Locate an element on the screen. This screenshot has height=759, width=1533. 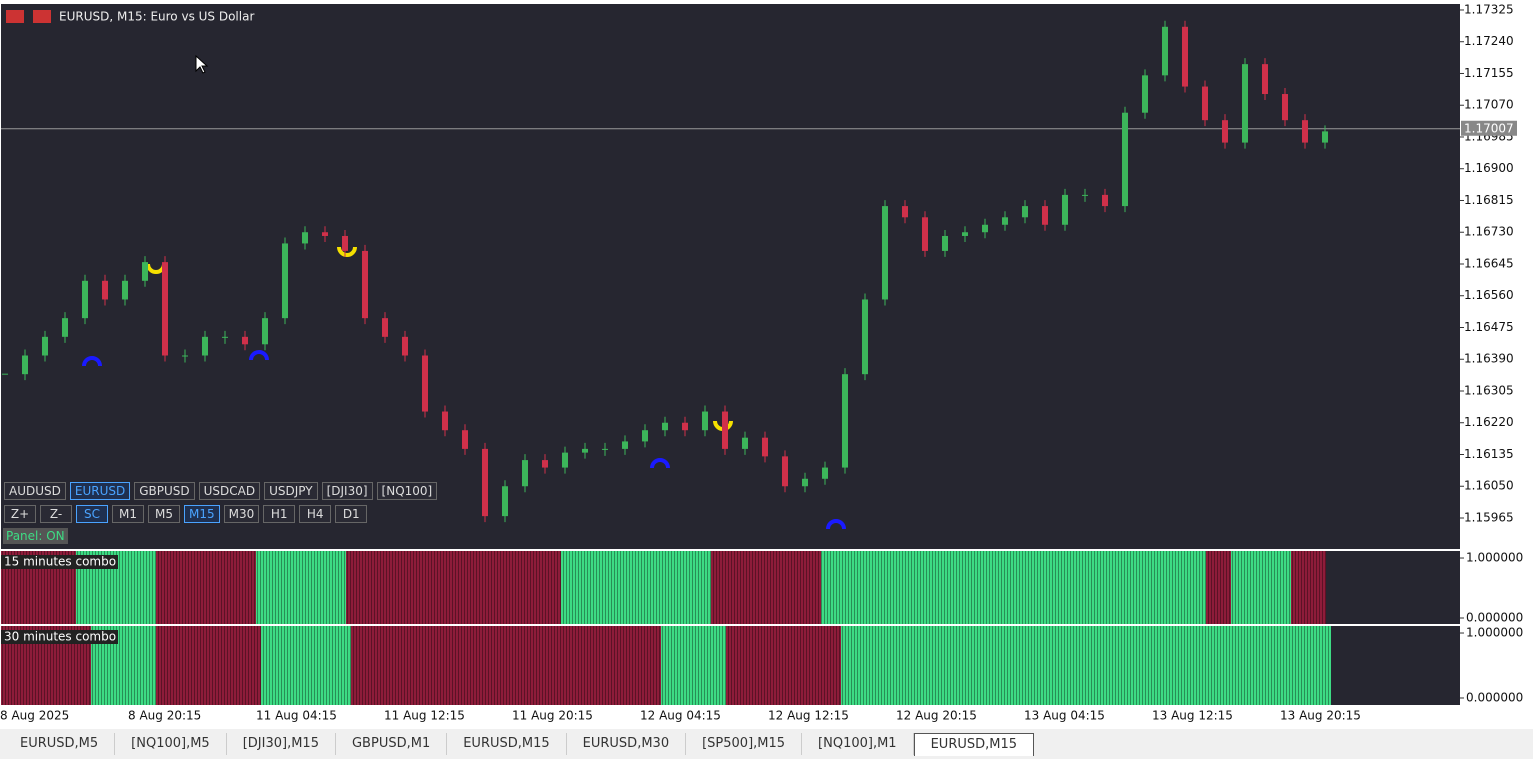
symbol-button: GBPUSD is located at coordinates (164, 491).